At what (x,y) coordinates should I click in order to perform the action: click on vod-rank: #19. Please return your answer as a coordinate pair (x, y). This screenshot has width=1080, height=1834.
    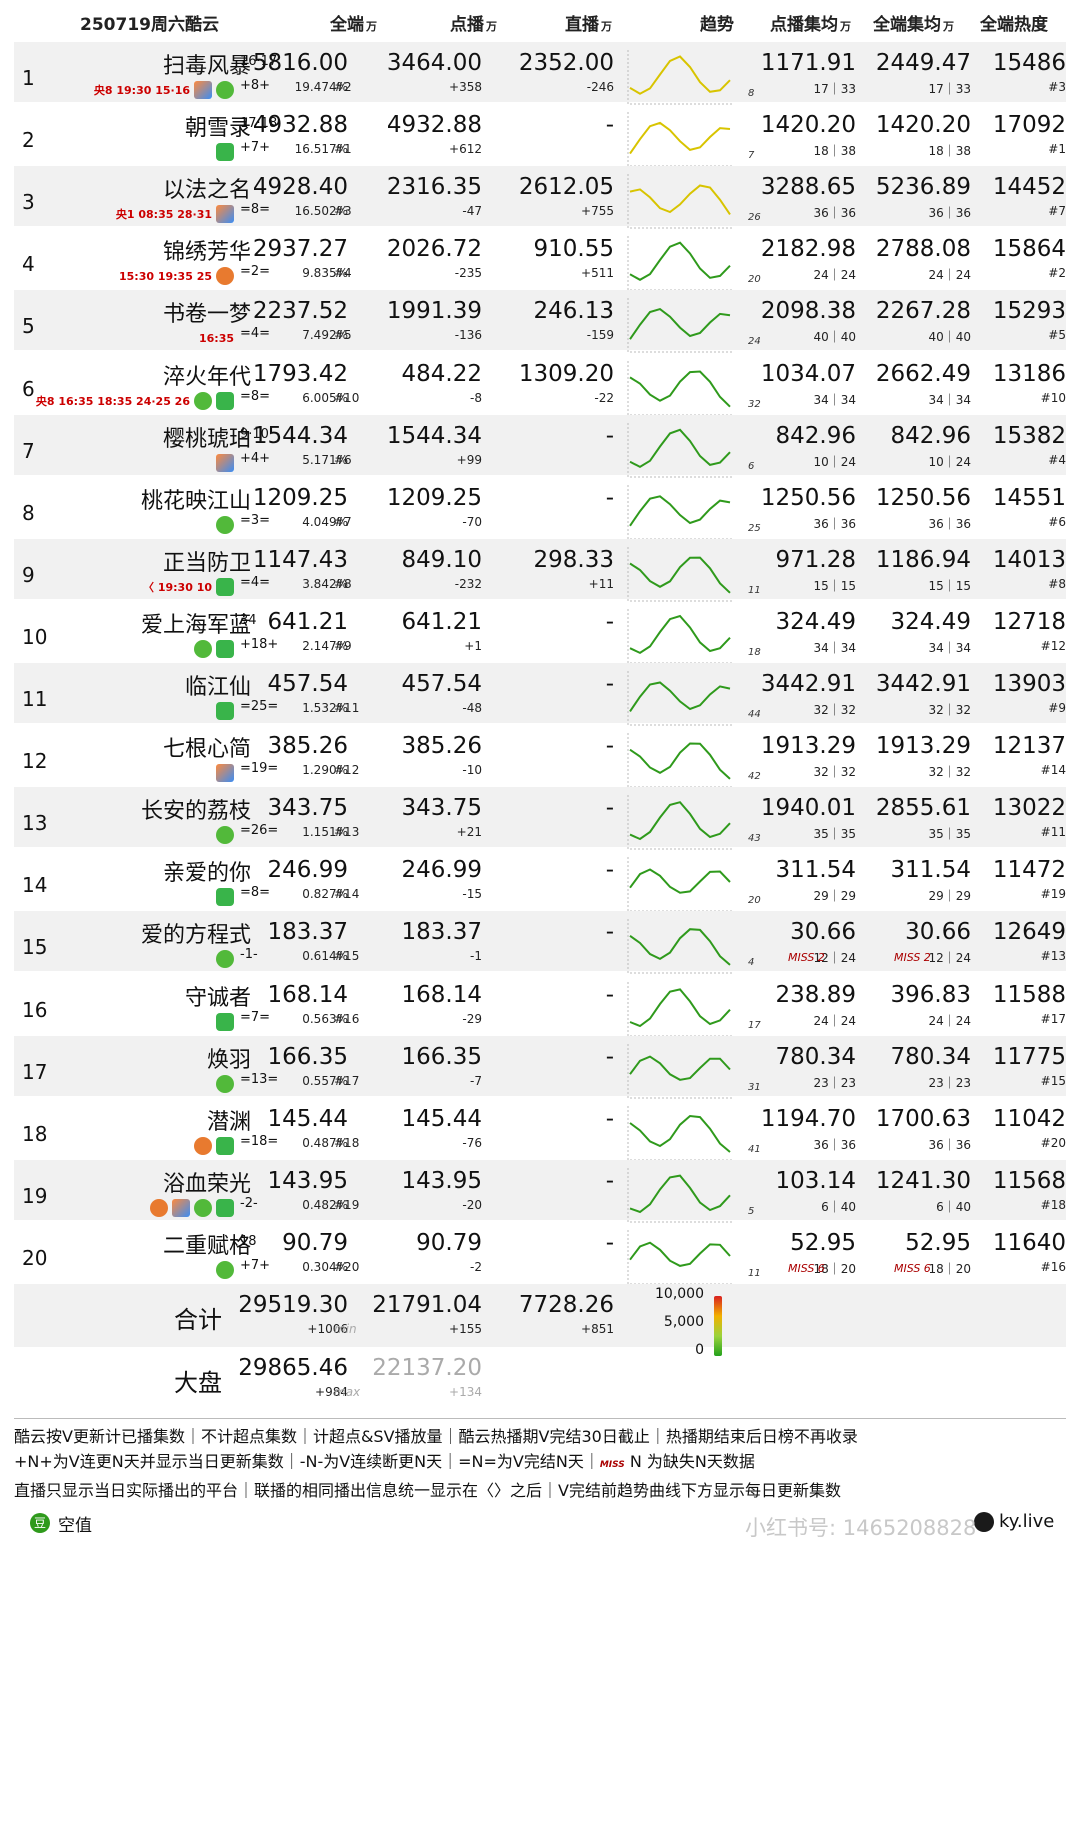
    Looking at the image, I should click on (347, 1204).